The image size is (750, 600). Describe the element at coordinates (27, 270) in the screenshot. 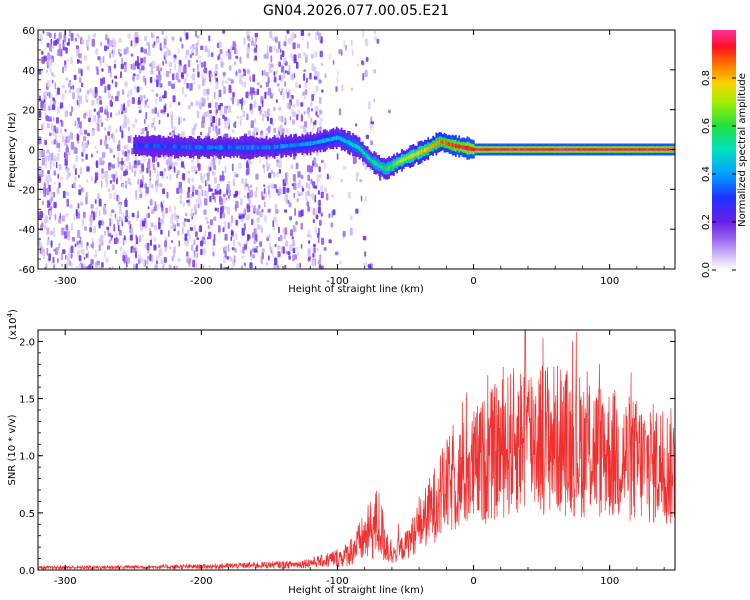

I see `y-tick-label: -60` at that location.